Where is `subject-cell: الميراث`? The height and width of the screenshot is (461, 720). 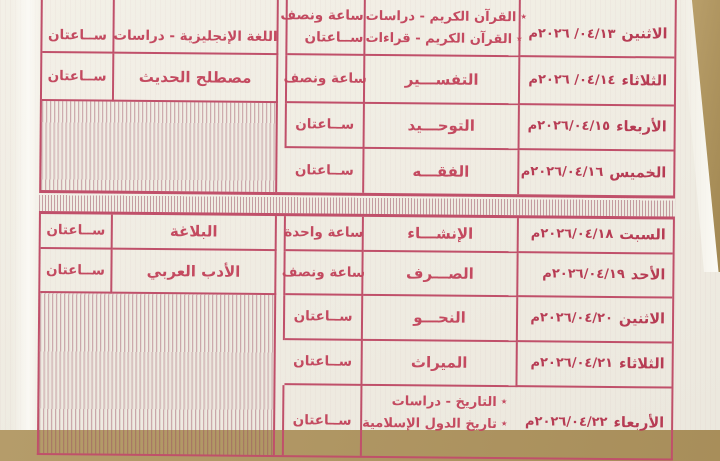 subject-cell: الميراث is located at coordinates (439, 364).